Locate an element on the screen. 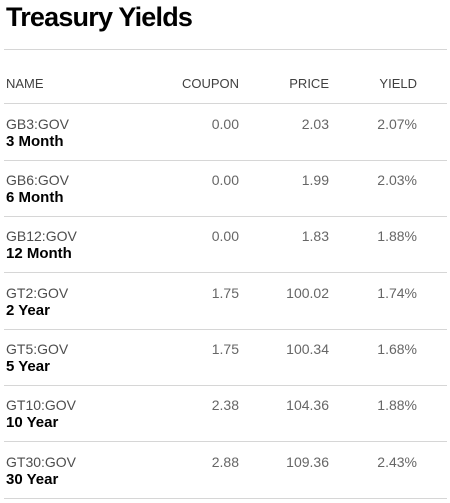 The width and height of the screenshot is (450, 503). page-title: Treasury Yields is located at coordinates (99, 17).